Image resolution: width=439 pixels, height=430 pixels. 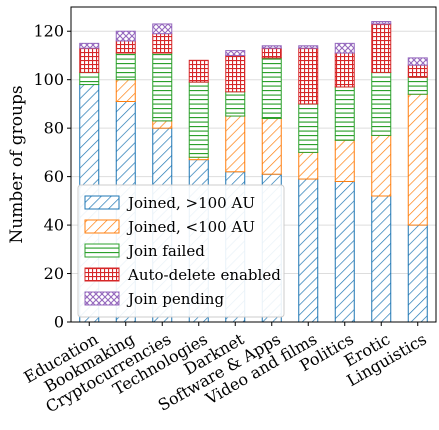 What do you see at coordinates (381, 48) in the screenshot?
I see `bar-erotic-auto-delete-enabled` at bounding box center [381, 48].